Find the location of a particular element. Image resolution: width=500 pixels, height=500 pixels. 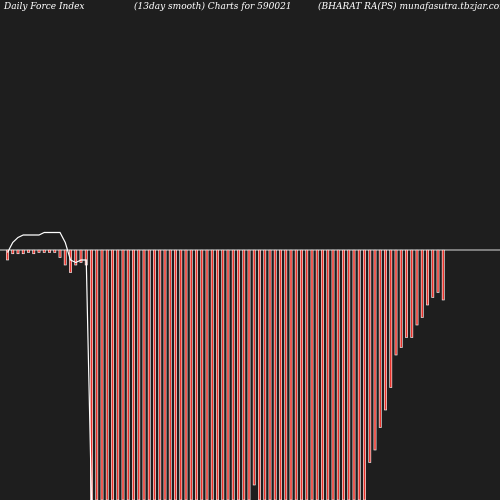

index-line is located at coordinates (49, 365).